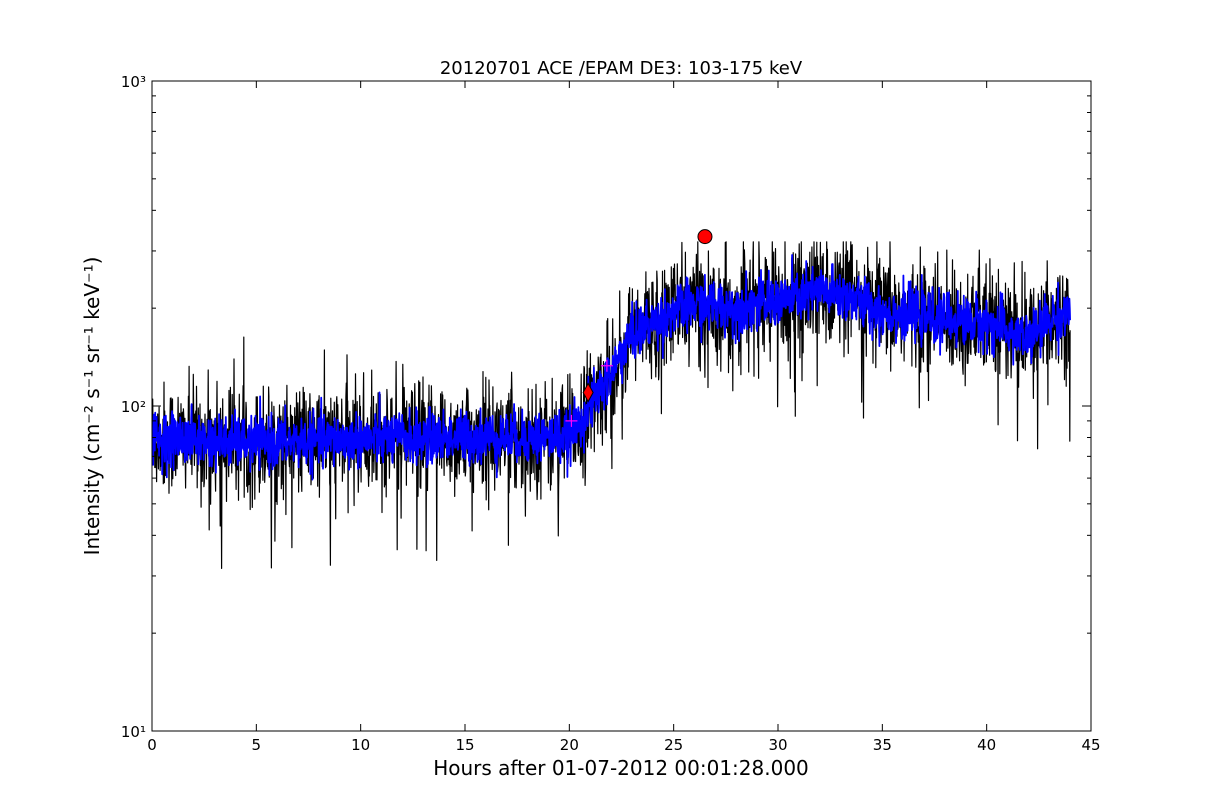  I want to click on x-tick-label: 25, so click(673, 745).